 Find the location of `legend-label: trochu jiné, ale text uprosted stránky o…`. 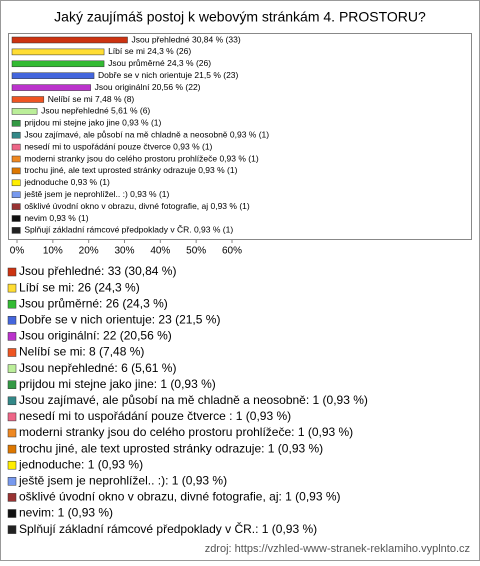

legend-label: trochu jiné, ale text uprosted stránky o… is located at coordinates (171, 448).